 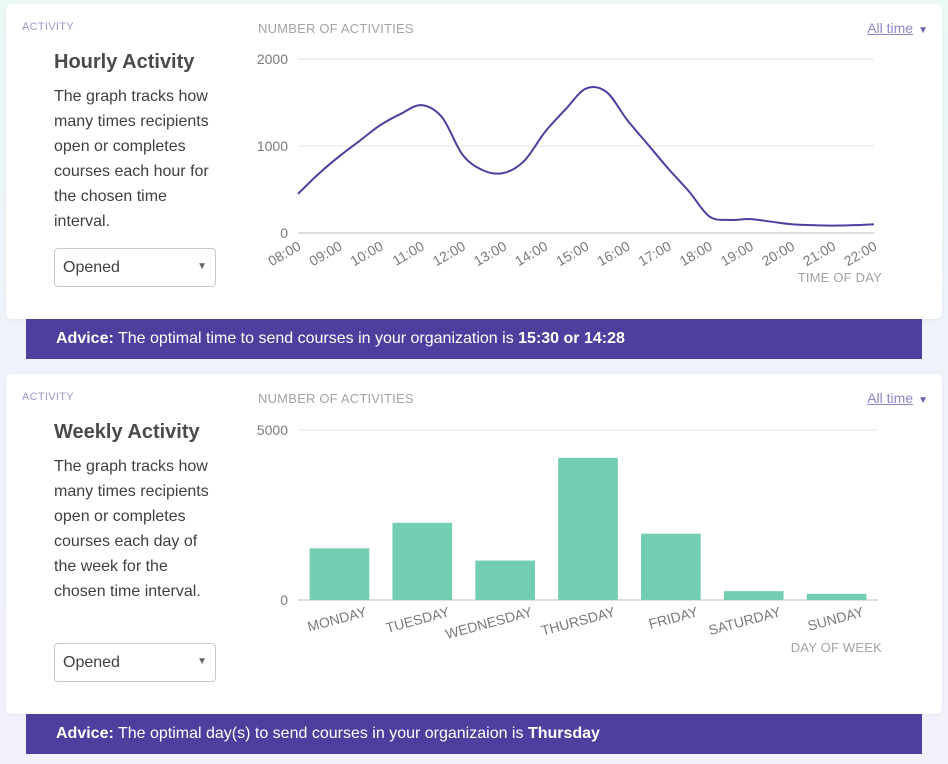 What do you see at coordinates (91, 662) in the screenshot?
I see `weekly-select-value: Opened` at bounding box center [91, 662].